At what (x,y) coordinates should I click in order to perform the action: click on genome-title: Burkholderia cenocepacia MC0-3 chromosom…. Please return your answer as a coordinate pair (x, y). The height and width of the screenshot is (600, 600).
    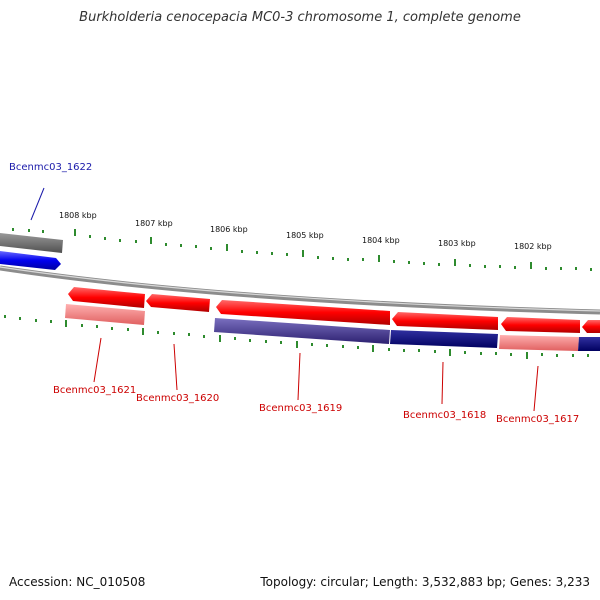
    Looking at the image, I should click on (300, 17).